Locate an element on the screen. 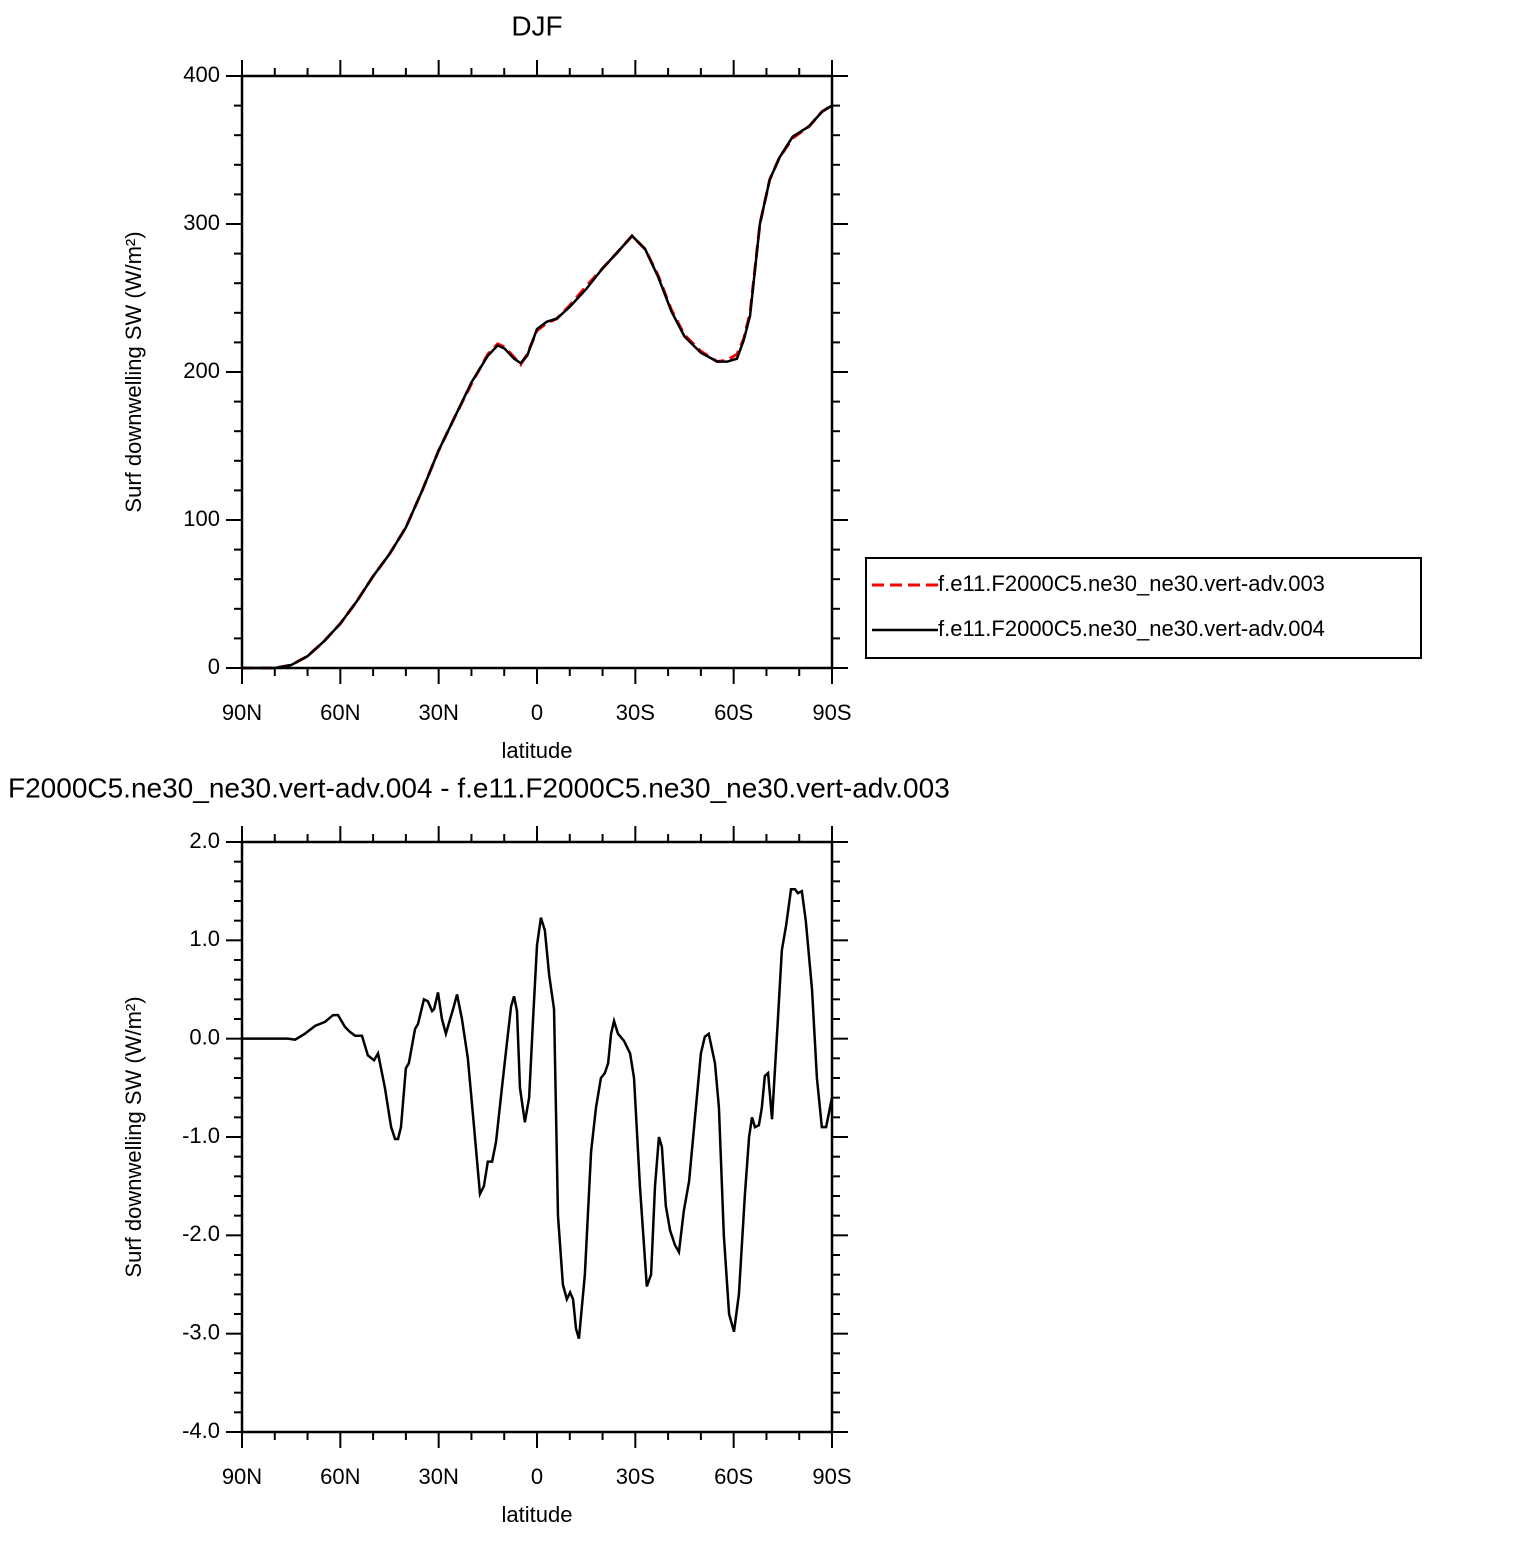 This screenshot has height=1541, width=1530. y-tick-label: 0.0 is located at coordinates (204, 1036).